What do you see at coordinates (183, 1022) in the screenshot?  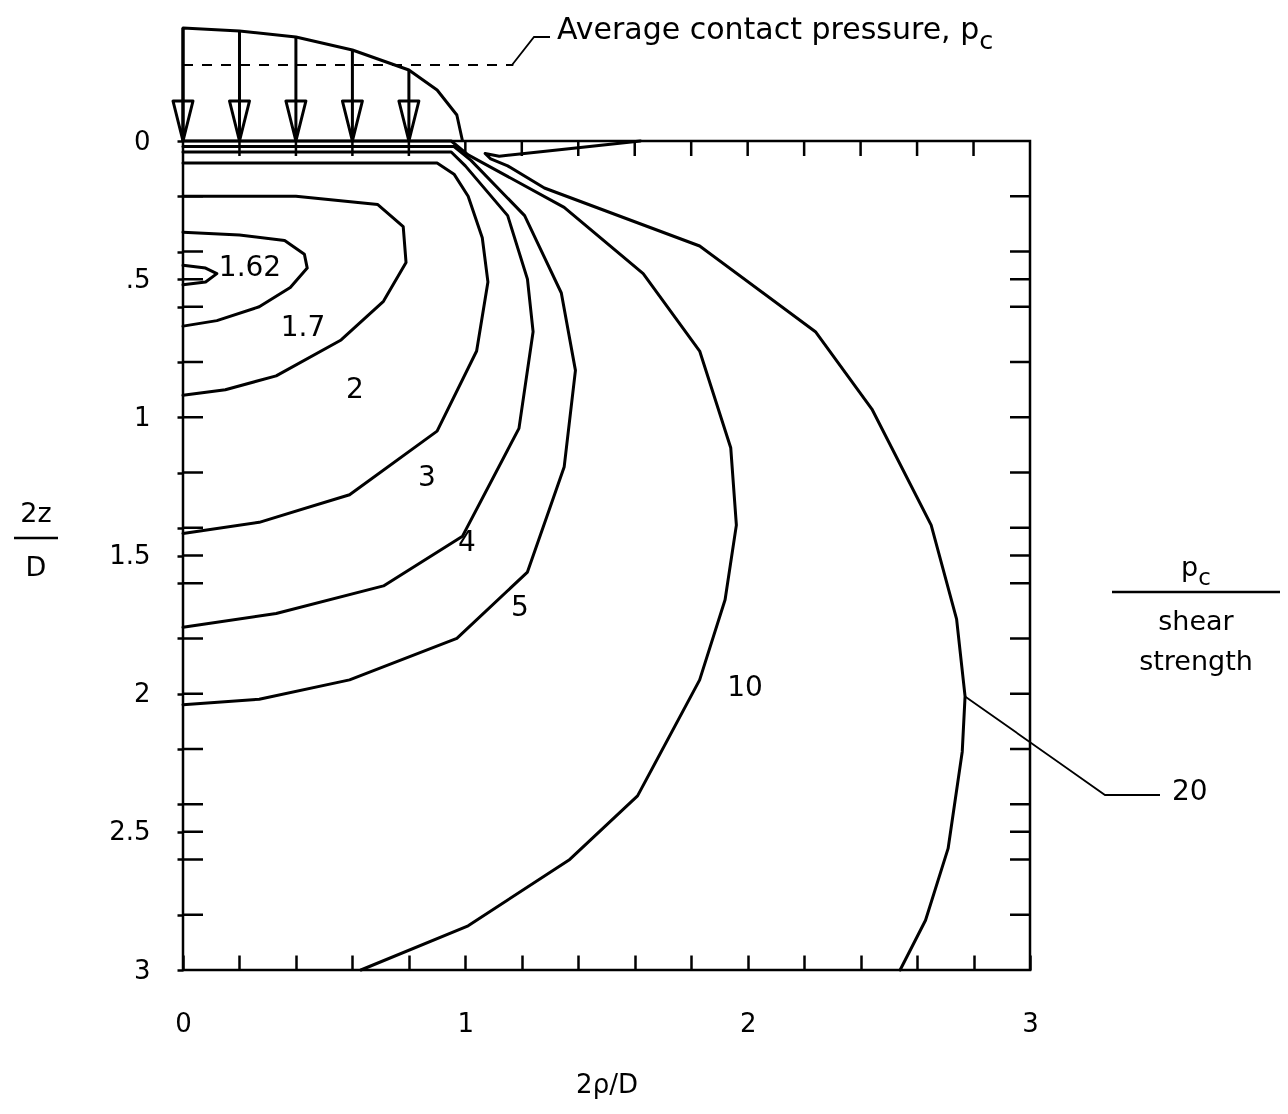 I see `x-tick-label: 0` at bounding box center [183, 1022].